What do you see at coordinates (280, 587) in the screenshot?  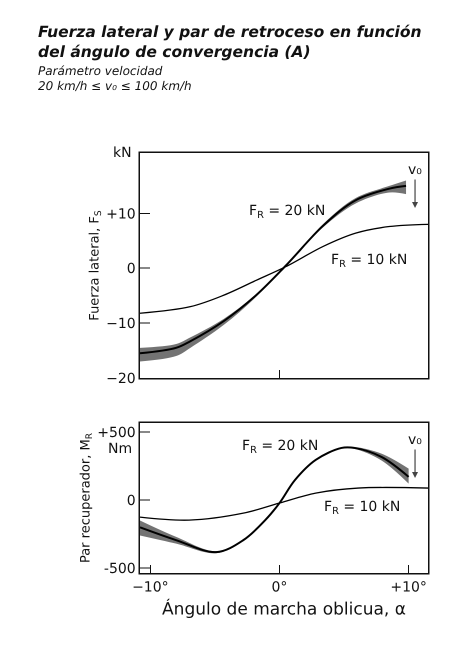 I see `x-tick-label: 0°` at bounding box center [280, 587].